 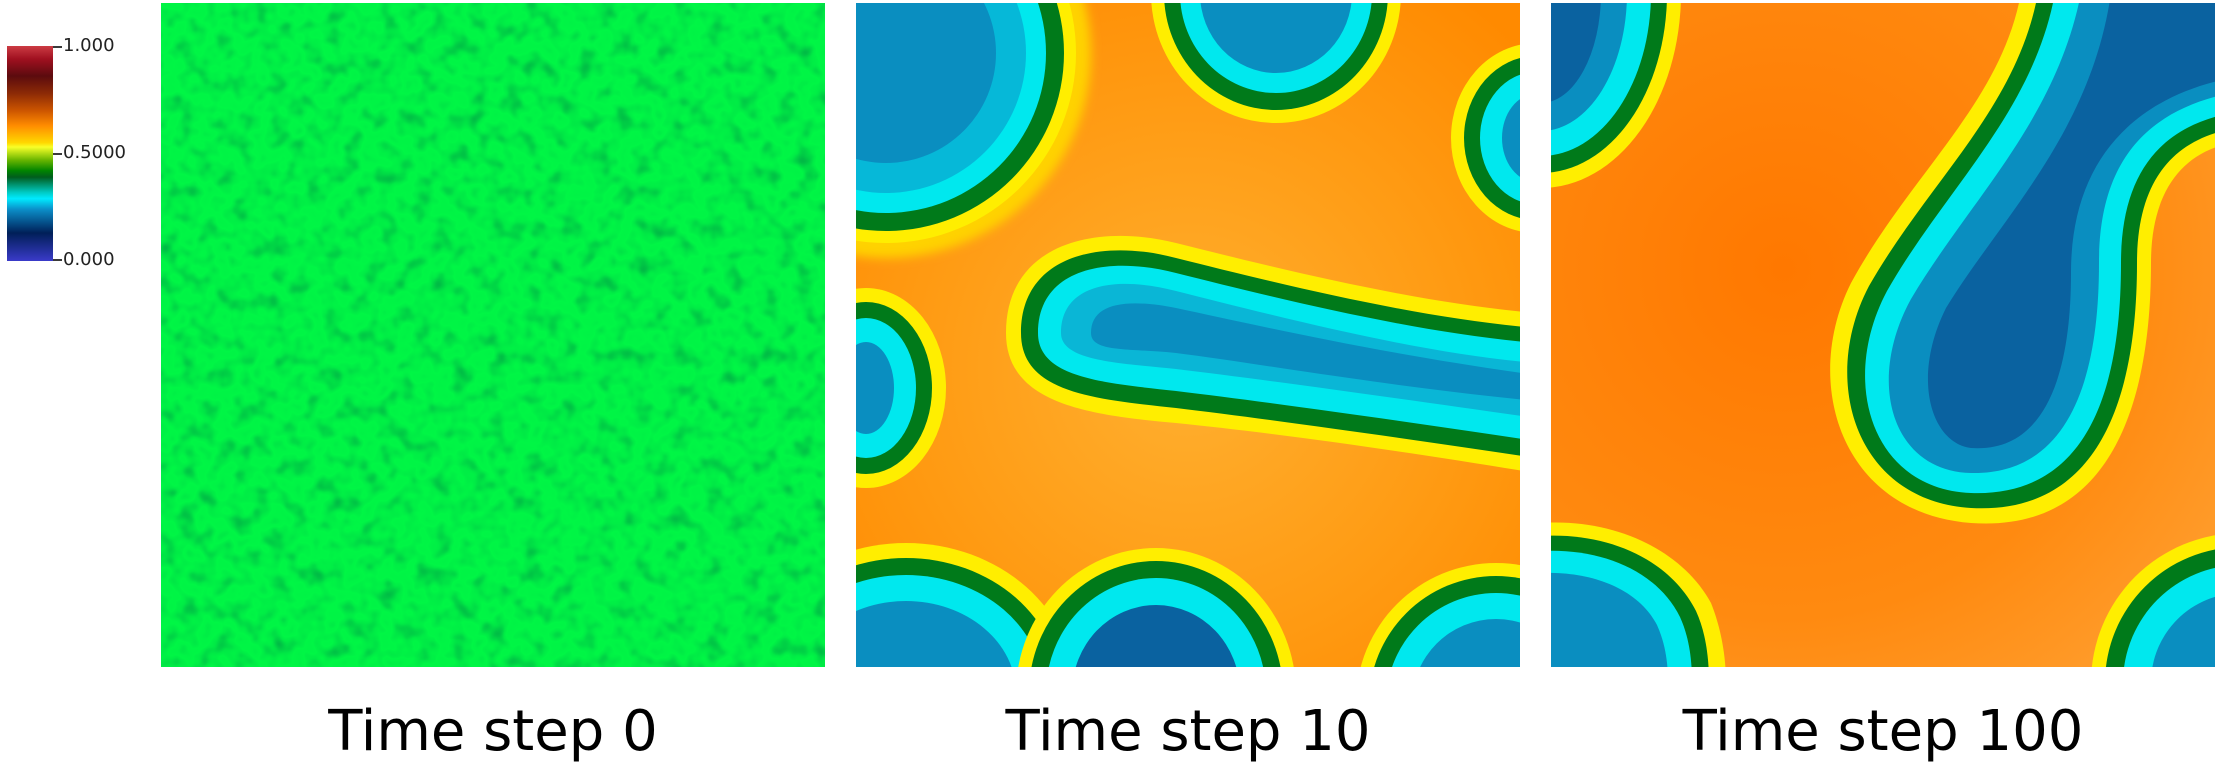 I want to click on colorbar-label-max: 1.000, so click(x=89, y=46).